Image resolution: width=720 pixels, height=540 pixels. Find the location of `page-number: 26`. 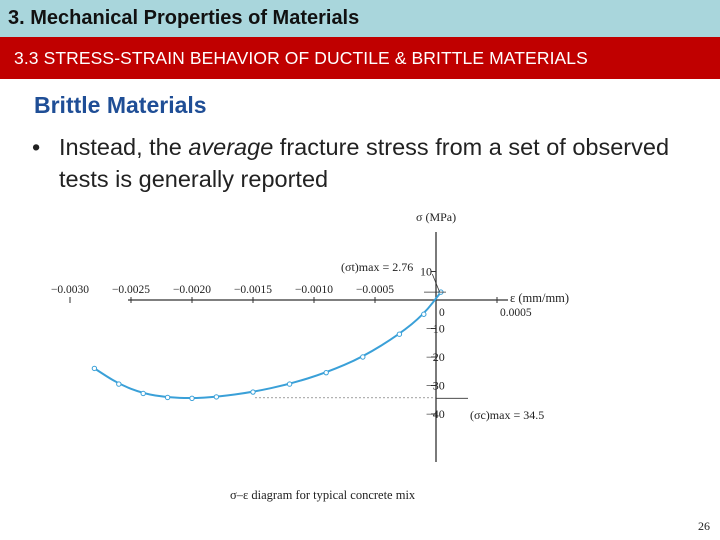

page-number: 26 is located at coordinates (704, 526).